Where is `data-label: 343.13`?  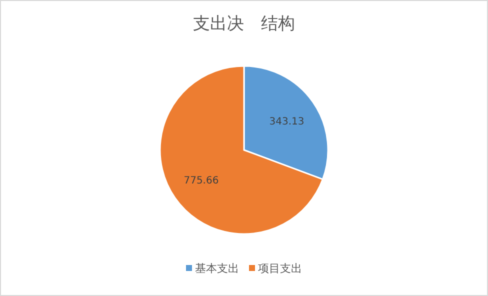
data-label: 343.13 is located at coordinates (286, 122).